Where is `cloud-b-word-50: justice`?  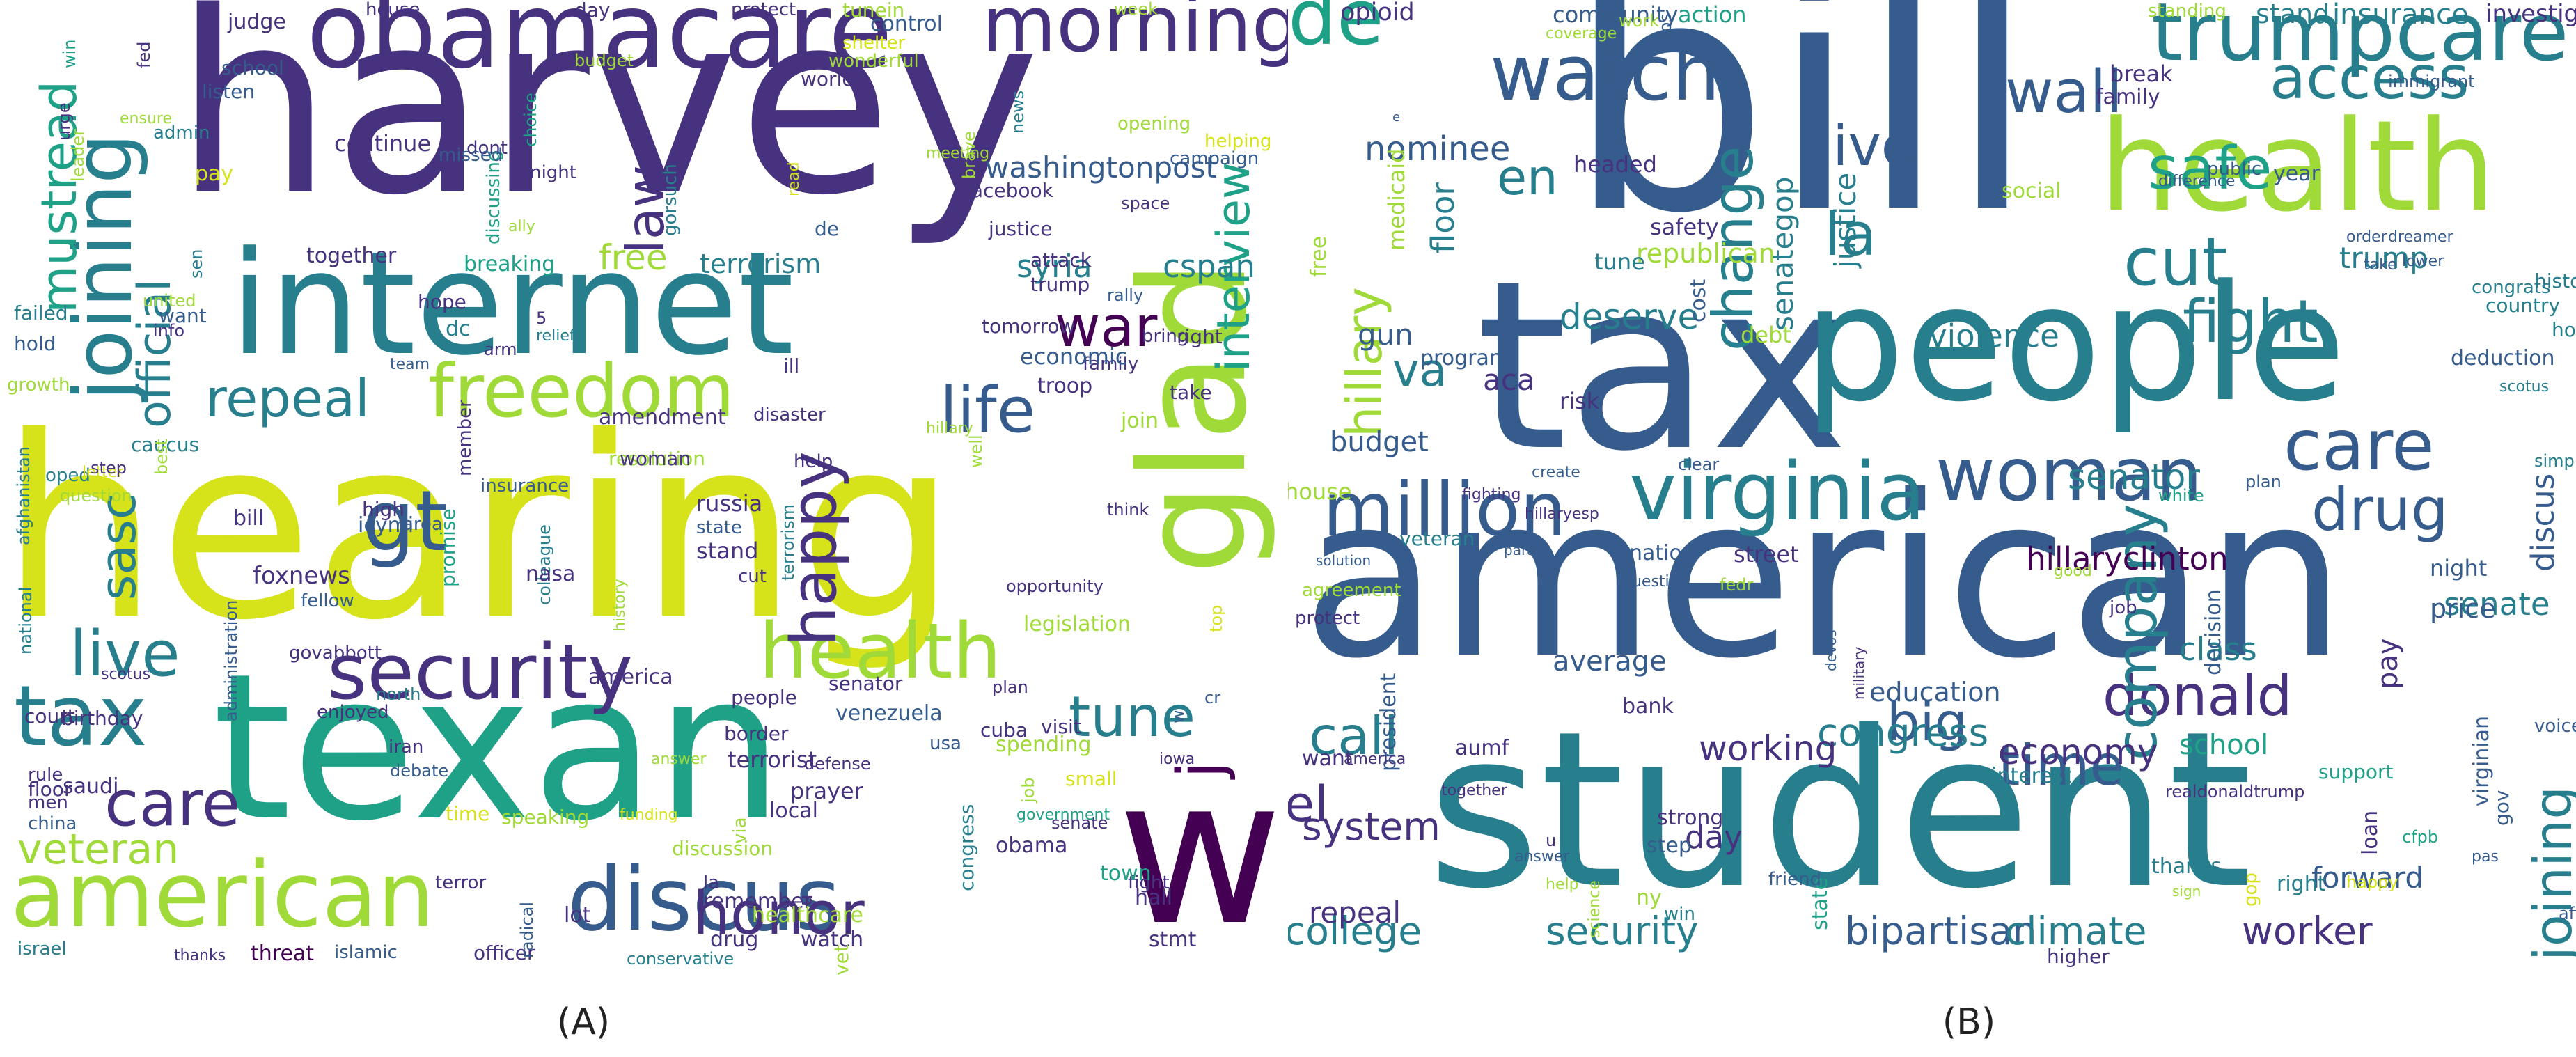 cloud-b-word-50: justice is located at coordinates (1845, 220).